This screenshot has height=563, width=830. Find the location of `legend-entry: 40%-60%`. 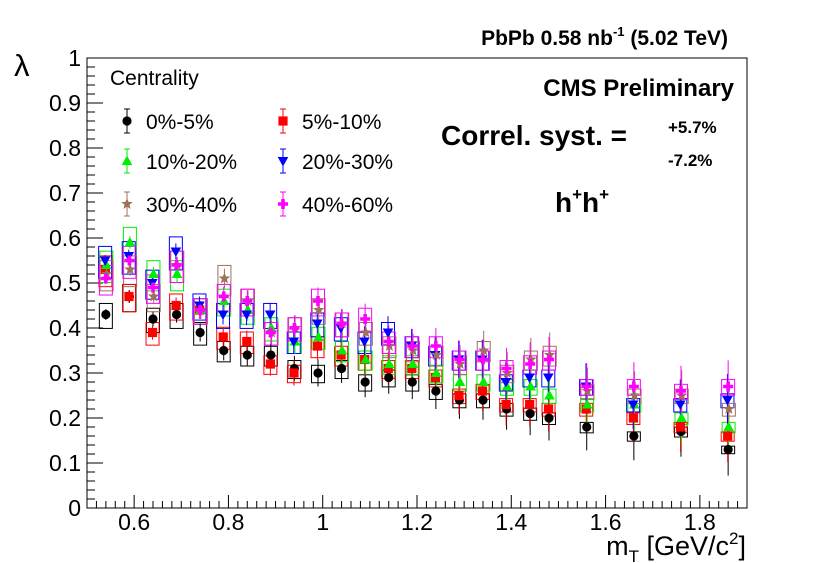

legend-entry: 40%-60% is located at coordinates (335, 204).